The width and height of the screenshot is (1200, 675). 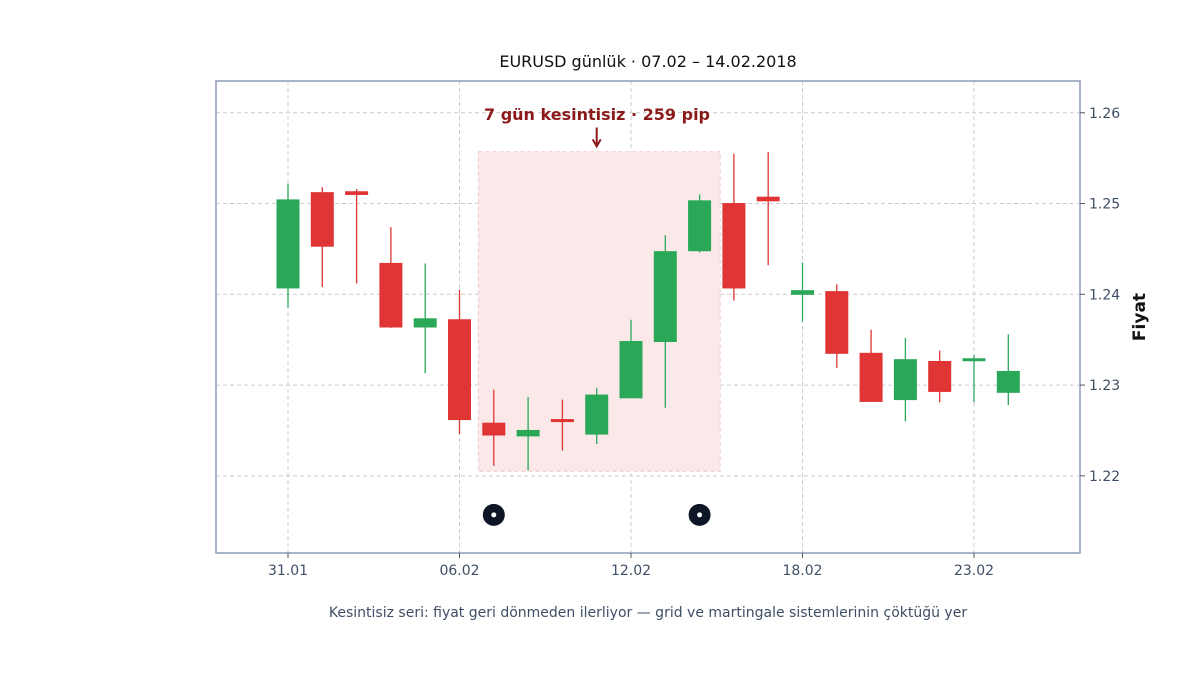 I want to click on chart-title: EURUSD günlük · 07.02 – 14.02.2018, so click(x=647, y=61).